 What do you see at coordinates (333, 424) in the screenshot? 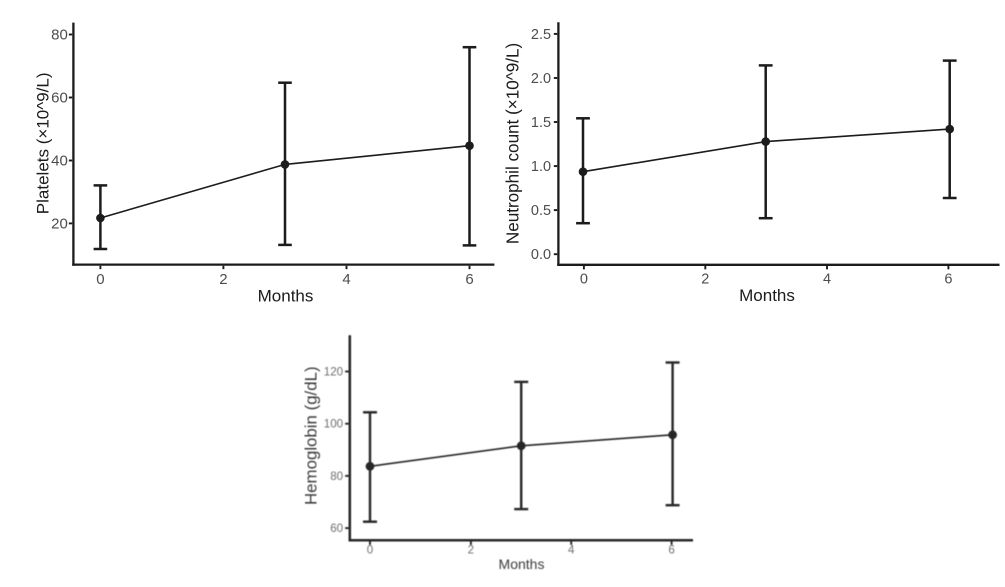
I see `svg-text: 100` at bounding box center [333, 424].